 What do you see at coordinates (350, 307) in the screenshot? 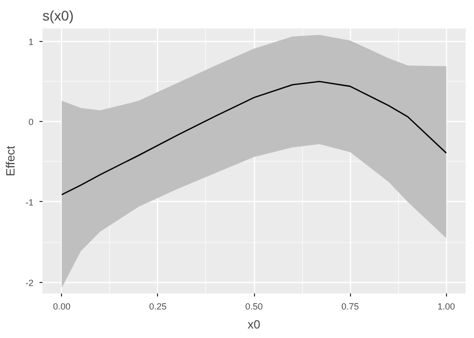
I see `x-tick-label: 0.75` at bounding box center [350, 307].